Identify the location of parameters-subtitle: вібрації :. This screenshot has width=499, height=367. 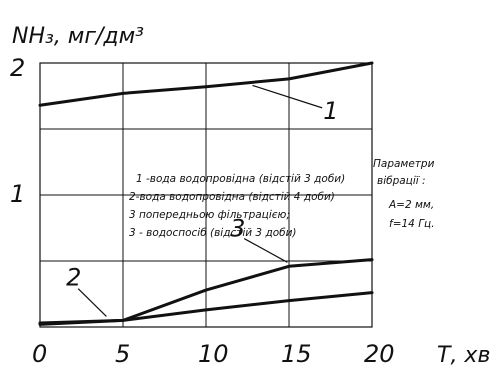
(401, 181).